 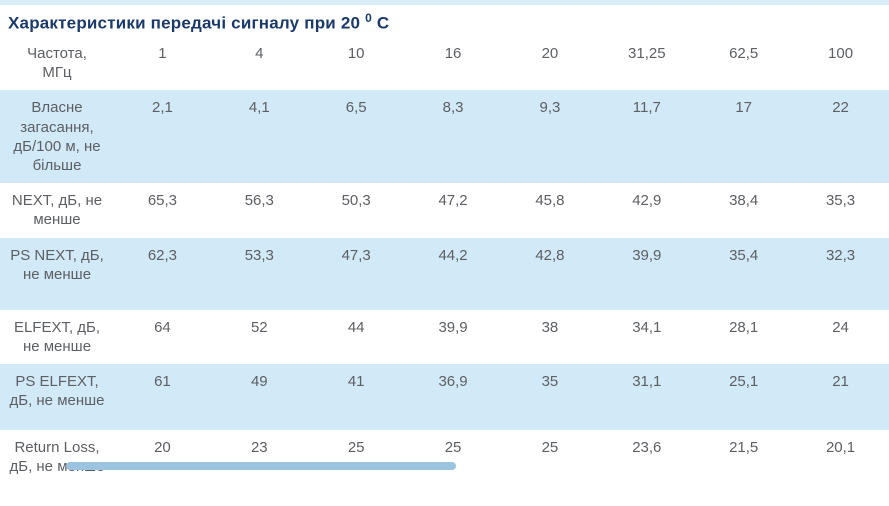 What do you see at coordinates (453, 53) in the screenshot?
I see `frequency-col-header: 16` at bounding box center [453, 53].